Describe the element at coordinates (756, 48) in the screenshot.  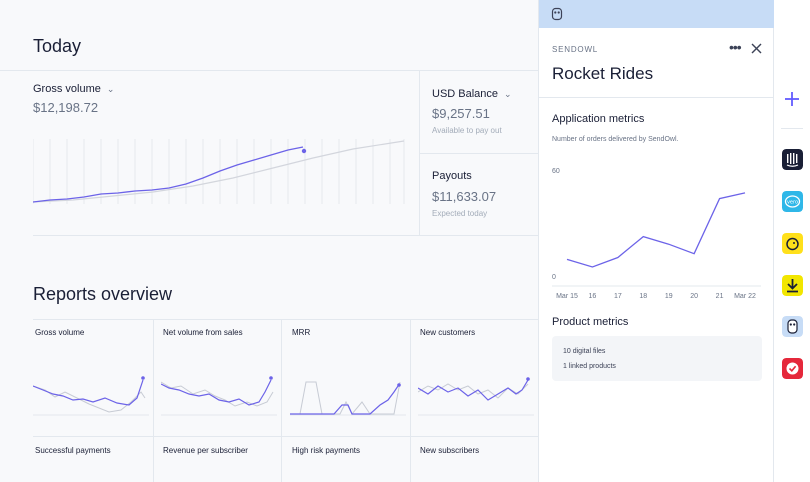
I see `close-icon` at that location.